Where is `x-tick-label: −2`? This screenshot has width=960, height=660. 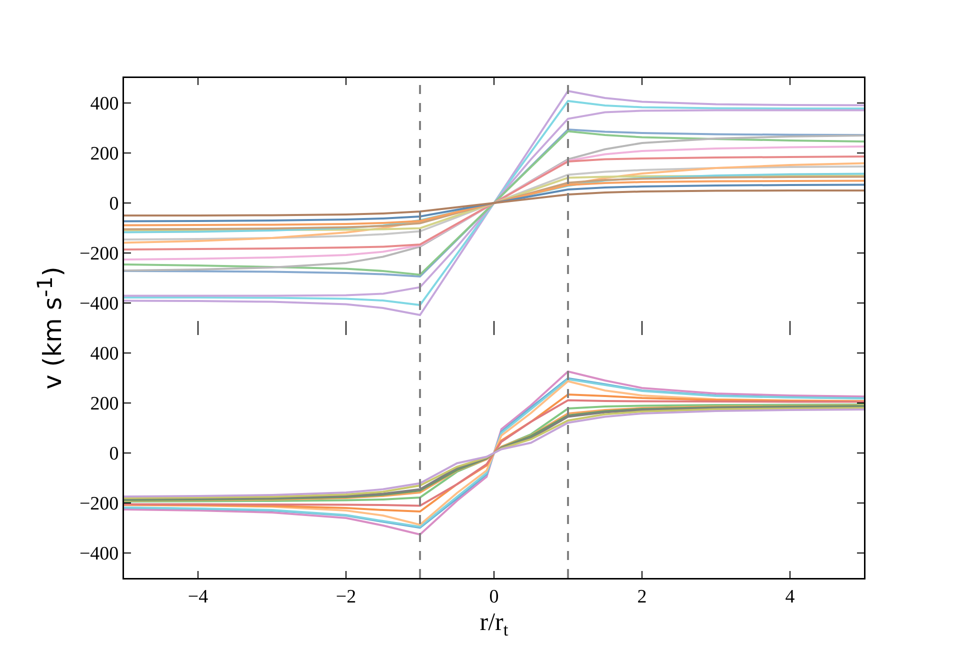
x-tick-label: −2 is located at coordinates (346, 596).